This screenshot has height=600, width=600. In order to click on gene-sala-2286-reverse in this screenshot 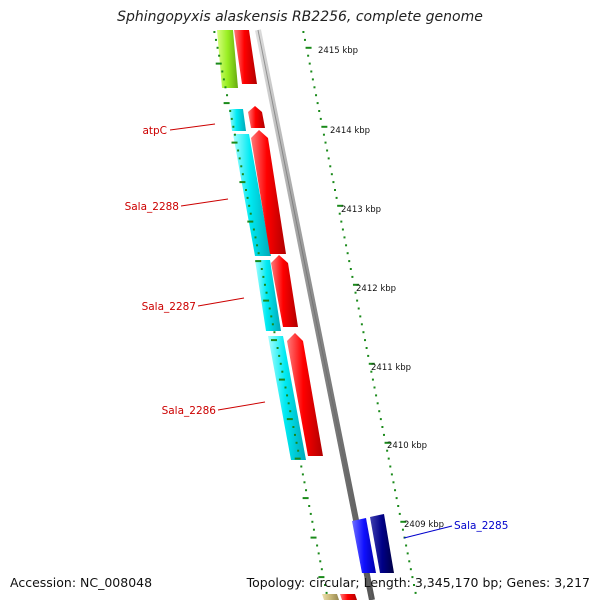, I will do `click(287, 398)`.